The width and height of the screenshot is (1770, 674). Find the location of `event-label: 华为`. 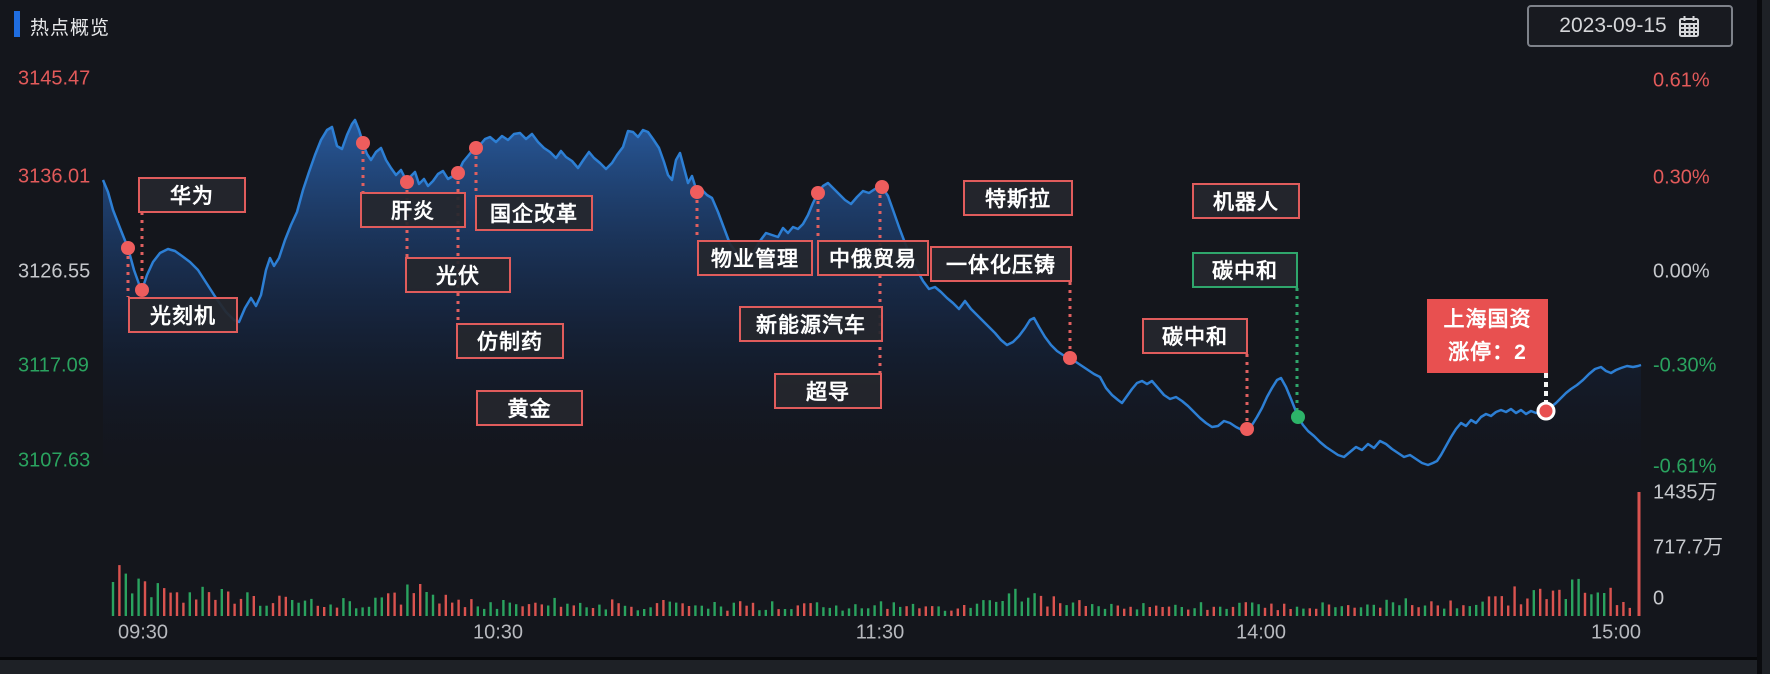

event-label: 华为 is located at coordinates (192, 195).